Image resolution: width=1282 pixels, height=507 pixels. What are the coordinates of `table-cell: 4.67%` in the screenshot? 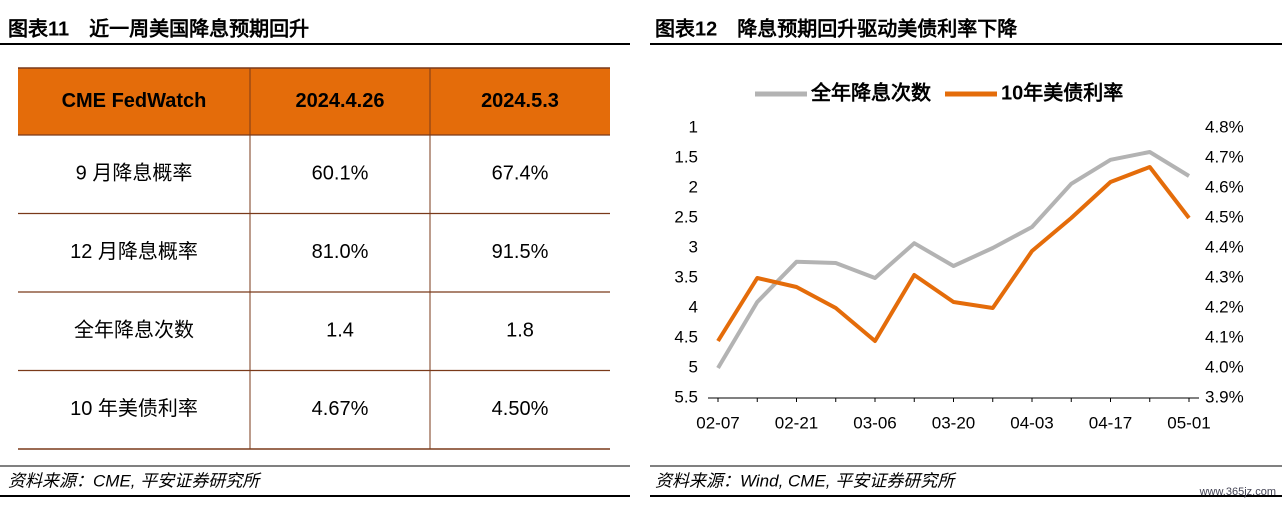 It's located at (340, 409).